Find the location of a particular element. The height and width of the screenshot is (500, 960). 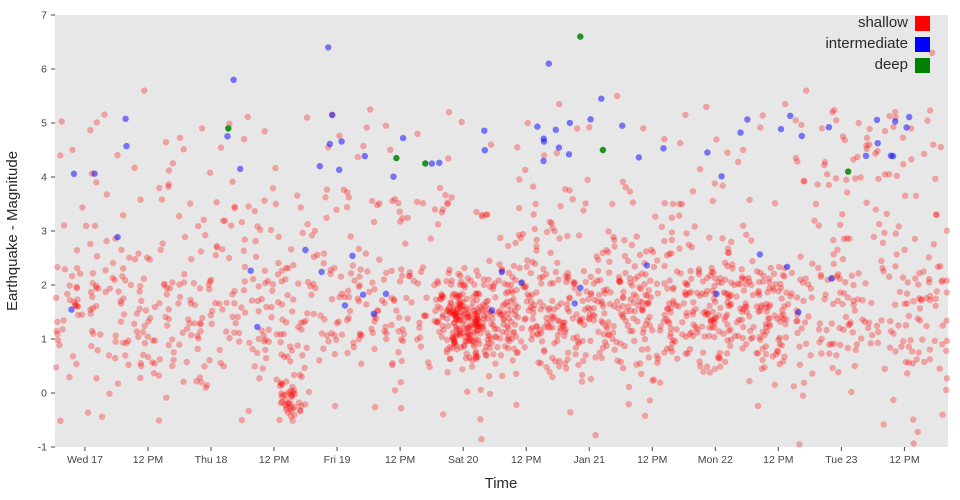

point-intermediate is located at coordinates (781, 129).